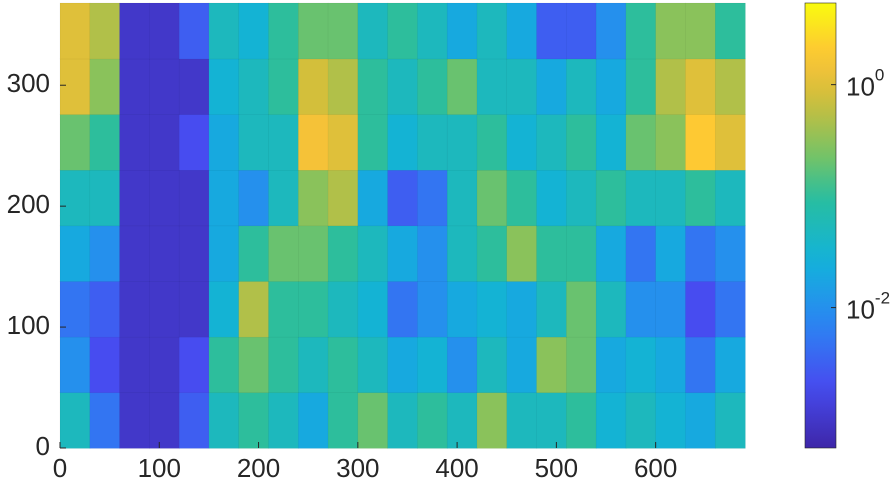 This screenshot has width=895, height=492. What do you see at coordinates (43, 446) in the screenshot?
I see `y-tick-label: 0` at bounding box center [43, 446].